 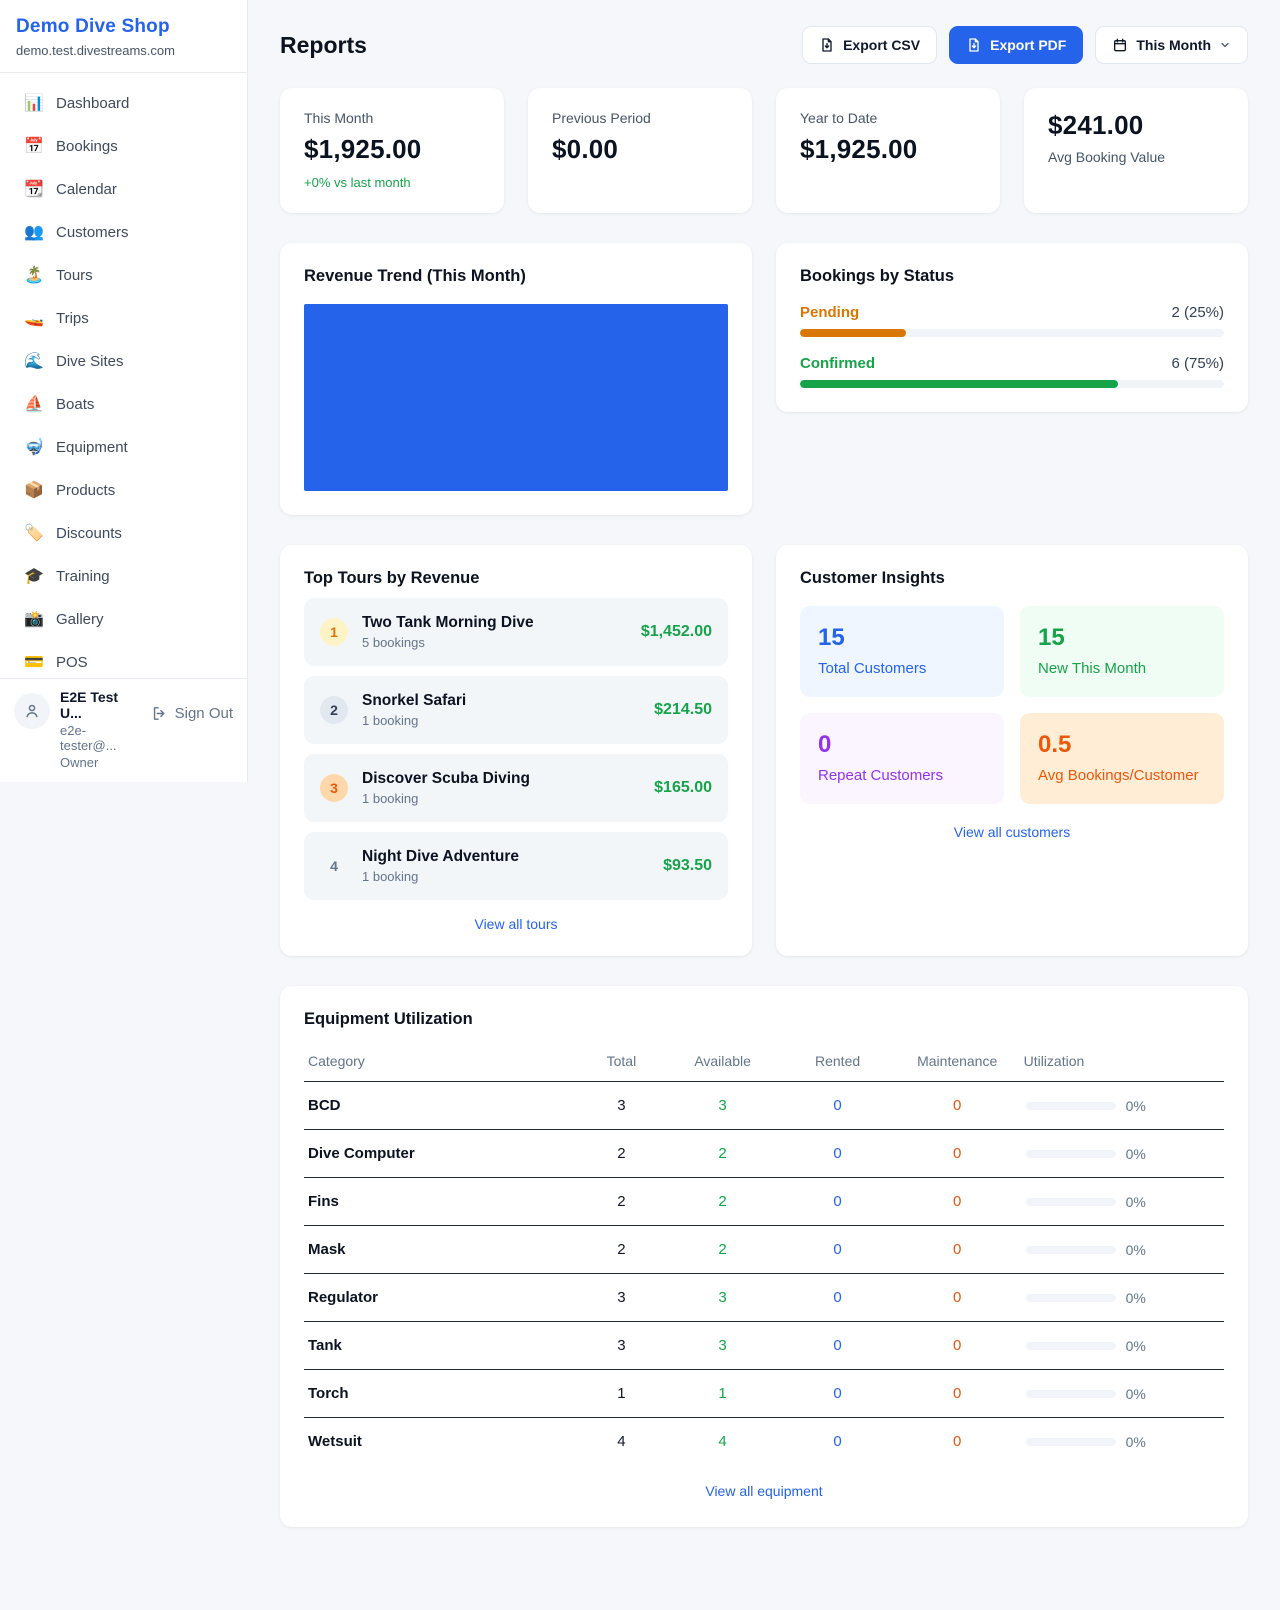 What do you see at coordinates (334, 710) in the screenshot?
I see `rank-badge: 2` at bounding box center [334, 710].